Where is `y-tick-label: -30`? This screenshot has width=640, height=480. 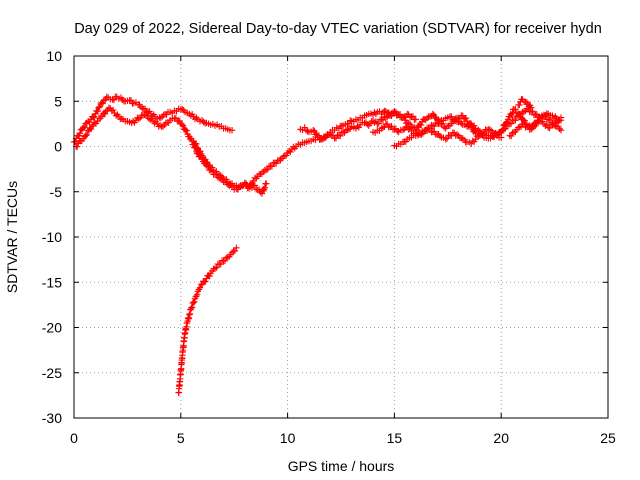 y-tick-label: -30 is located at coordinates (52, 418).